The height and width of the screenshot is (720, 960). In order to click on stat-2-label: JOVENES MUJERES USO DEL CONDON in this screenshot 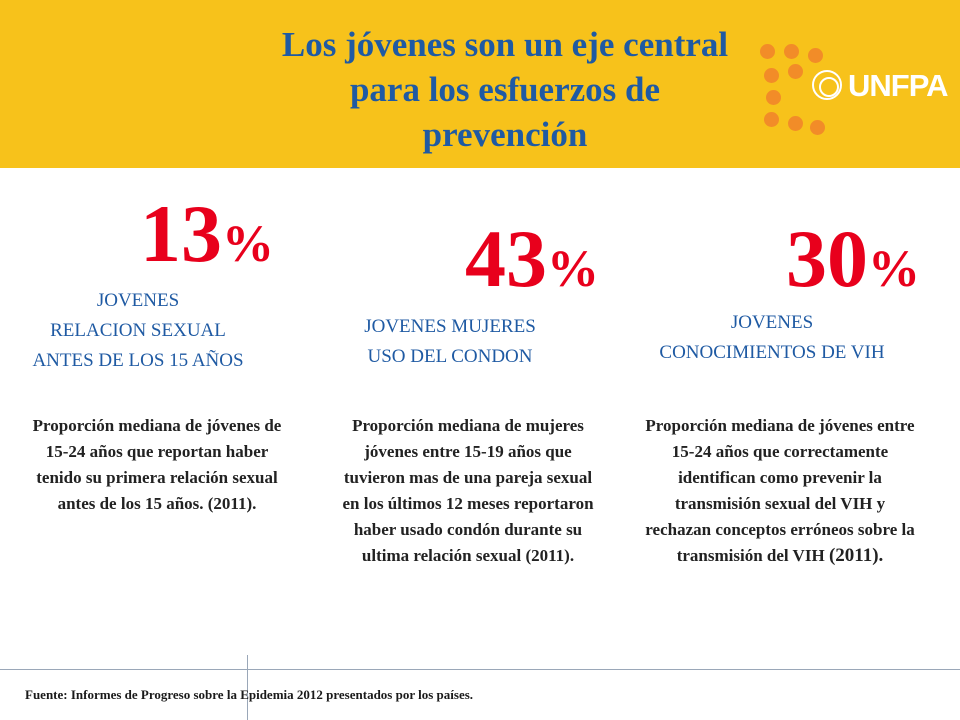, I will do `click(450, 342)`.